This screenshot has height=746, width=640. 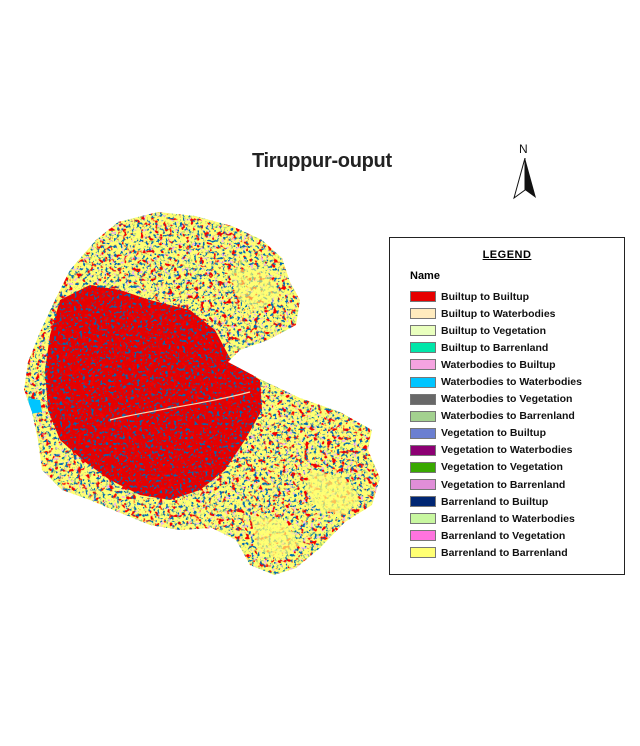 What do you see at coordinates (502, 467) in the screenshot?
I see `legend-label: Vegetation to Vegetation` at bounding box center [502, 467].